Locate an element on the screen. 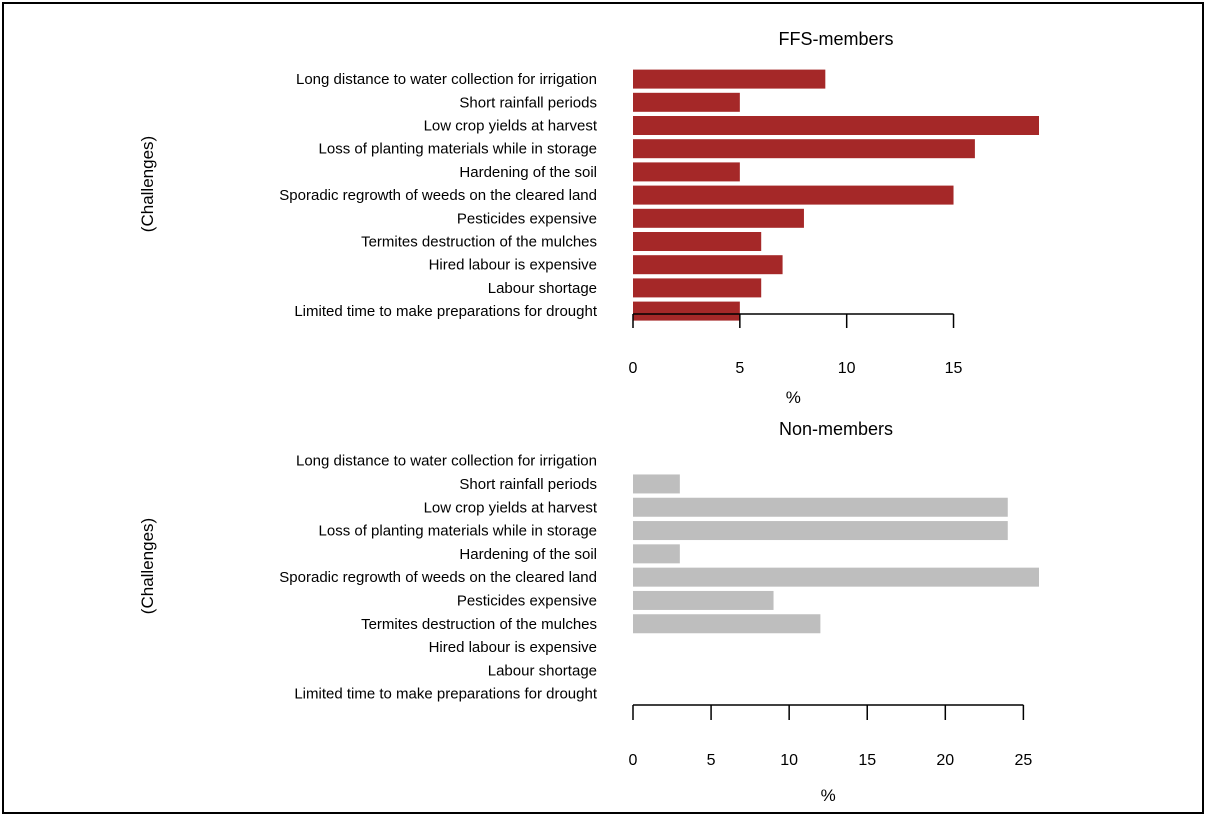 Image resolution: width=1208 pixels, height=816 pixels. chart-1-category-label: Hardening of the soil is located at coordinates (528, 172).